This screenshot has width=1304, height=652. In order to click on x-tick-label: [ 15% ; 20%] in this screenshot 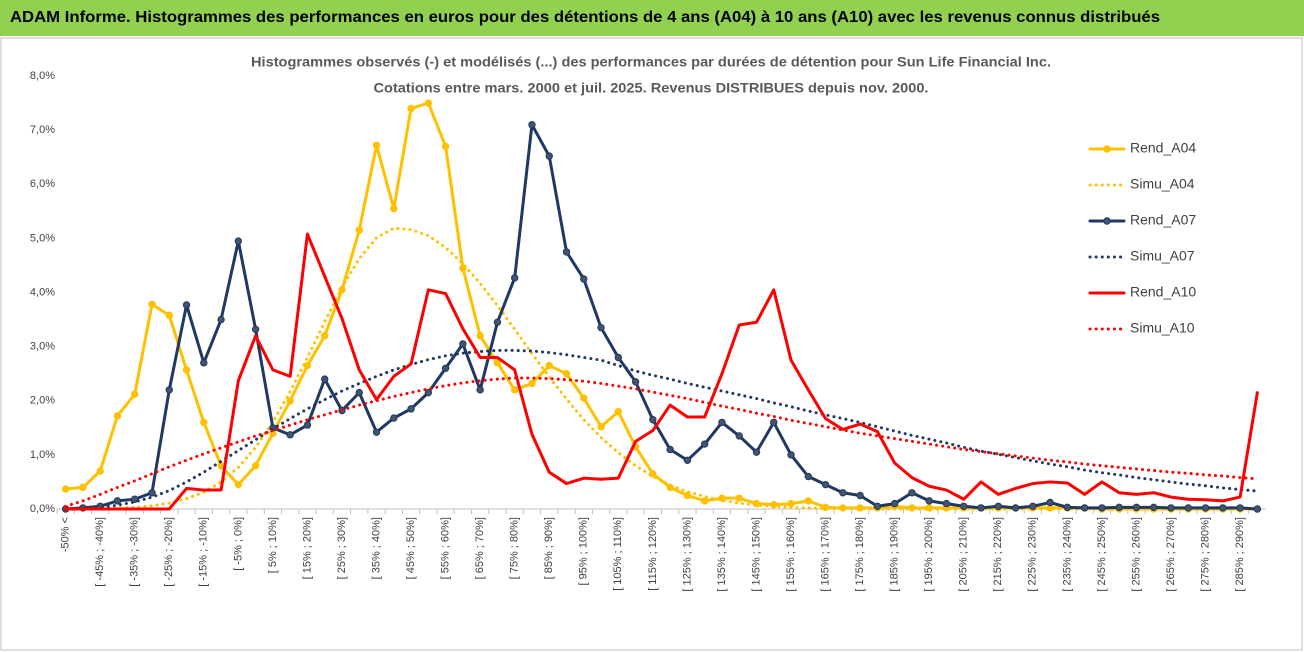, I will do `click(307, 548)`.